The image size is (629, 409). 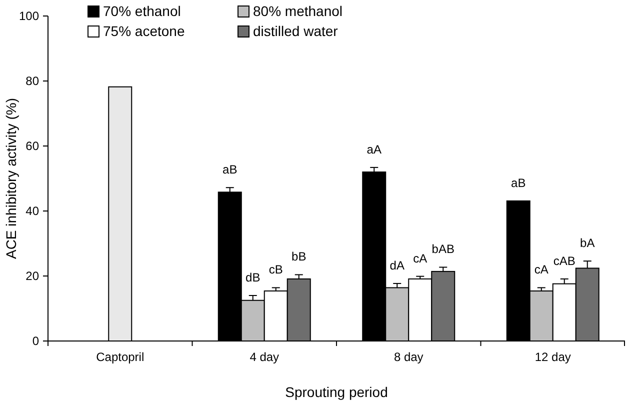 What do you see at coordinates (564, 261) in the screenshot?
I see `data-label: cAB` at bounding box center [564, 261].